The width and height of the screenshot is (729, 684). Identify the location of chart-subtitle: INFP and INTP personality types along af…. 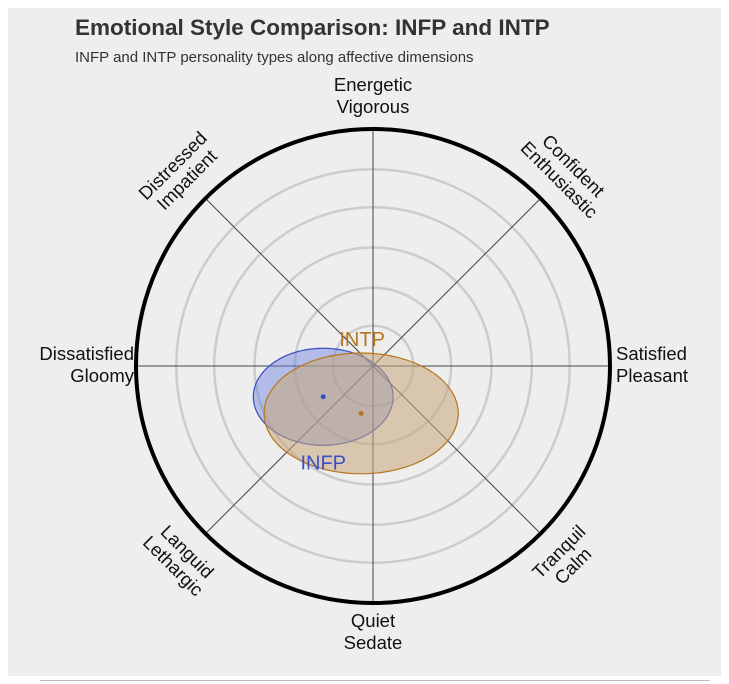
(274, 57).